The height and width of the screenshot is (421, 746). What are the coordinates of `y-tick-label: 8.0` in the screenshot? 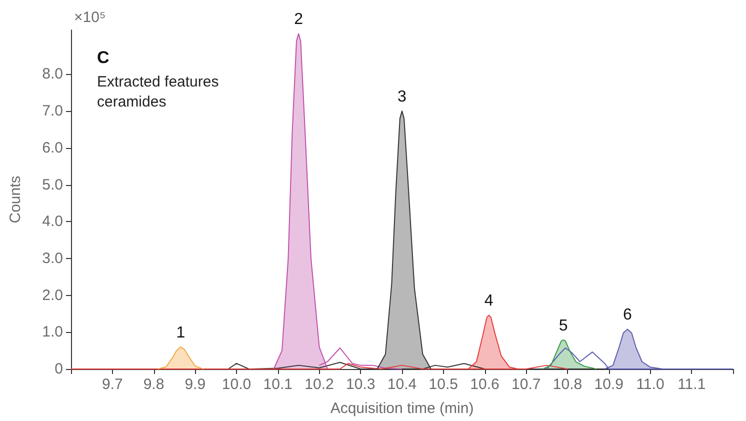 It's located at (52, 74).